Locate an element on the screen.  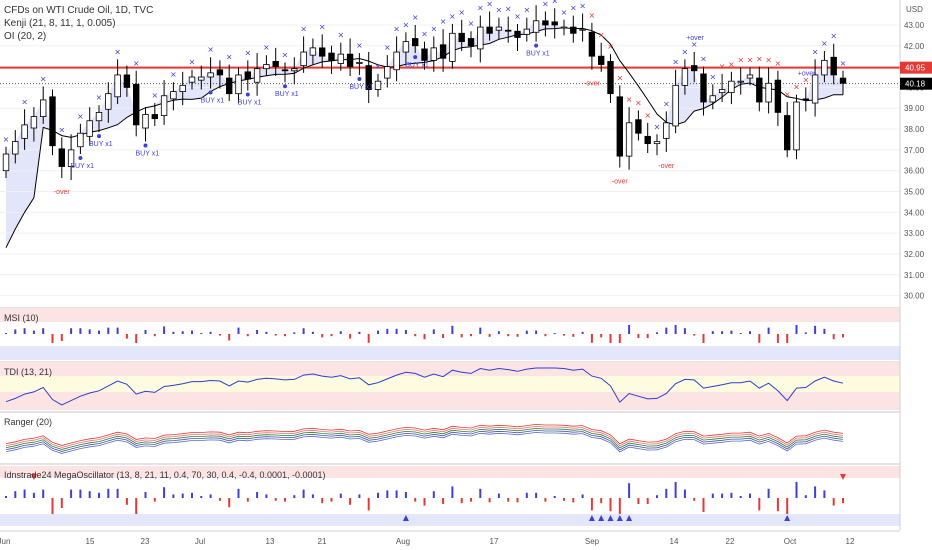
indicator-oi-label: OI (20, 2) is located at coordinates (25, 36).